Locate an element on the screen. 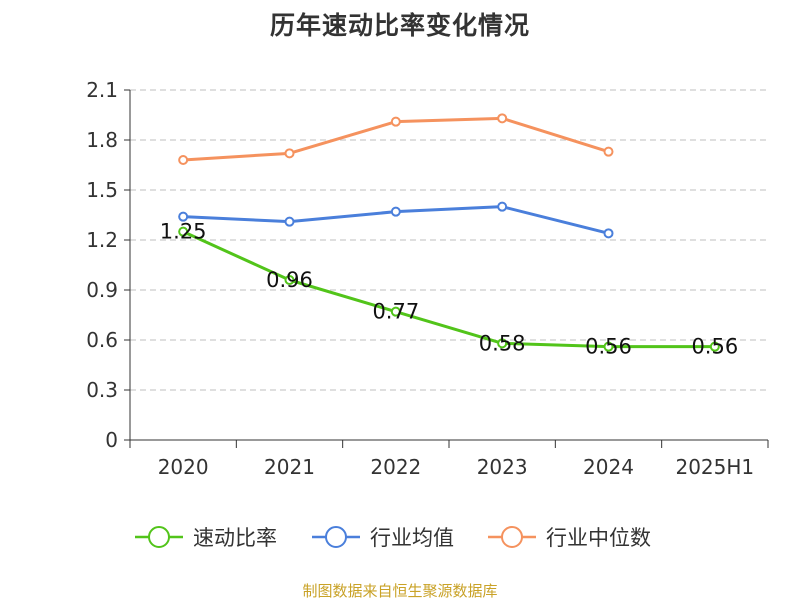  source-note: 制图数据来自恒生聚源数据库 is located at coordinates (400, 591).